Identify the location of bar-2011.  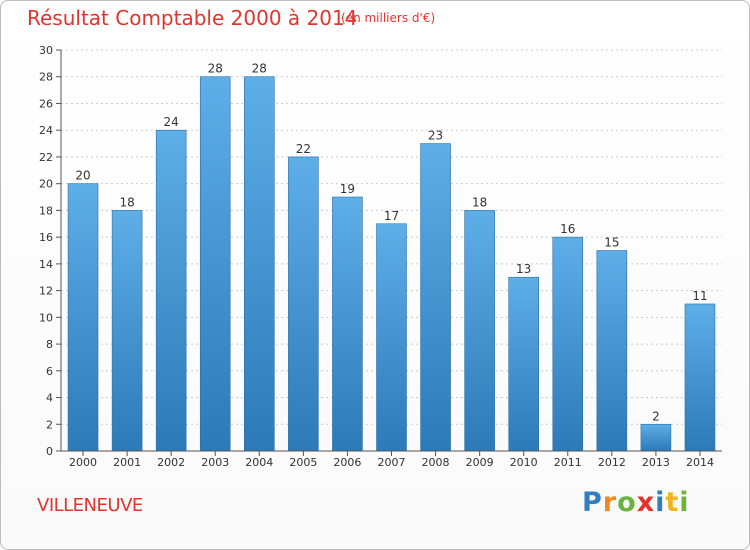
(568, 344).